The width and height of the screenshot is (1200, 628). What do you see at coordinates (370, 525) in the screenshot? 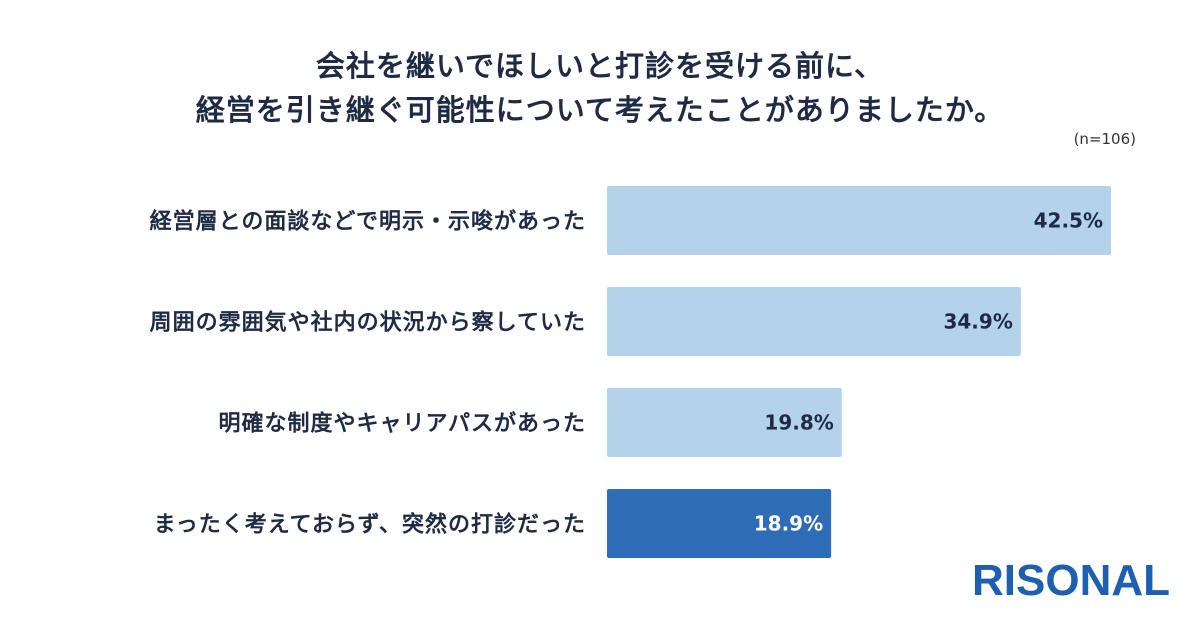
I see `category-label-4: まったく考えておらず、突然の打診だった` at bounding box center [370, 525].